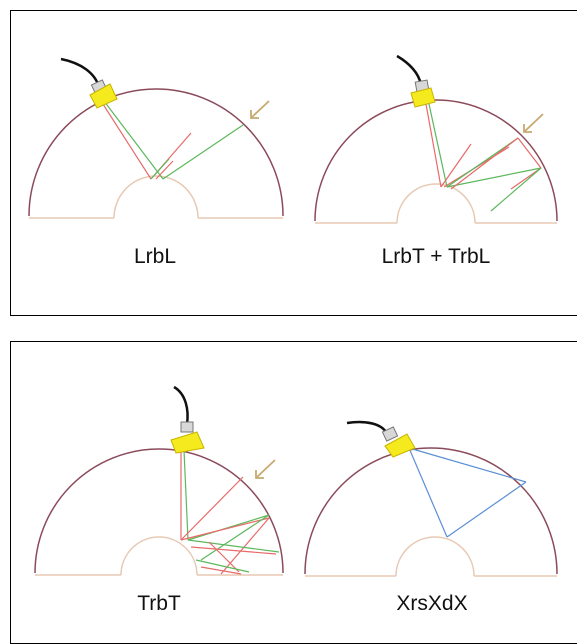 This screenshot has width=577, height=644. Describe the element at coordinates (432, 603) in the screenshot. I see `caption-xrsxdx: XrsXdX` at that location.